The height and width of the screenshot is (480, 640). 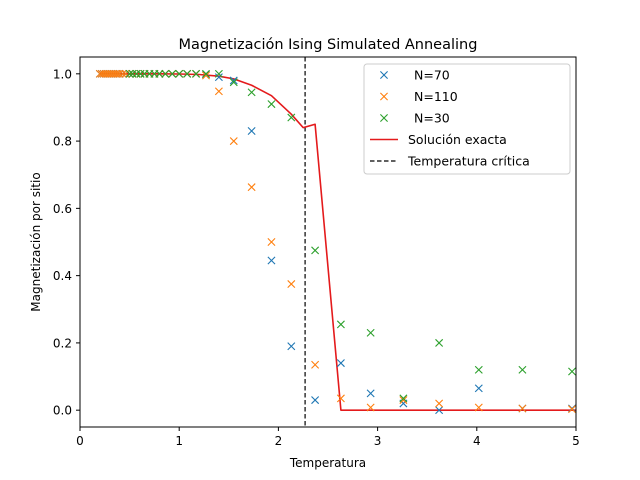 I want to click on y-axis-label: Magnetización por sitio, so click(x=36, y=241).